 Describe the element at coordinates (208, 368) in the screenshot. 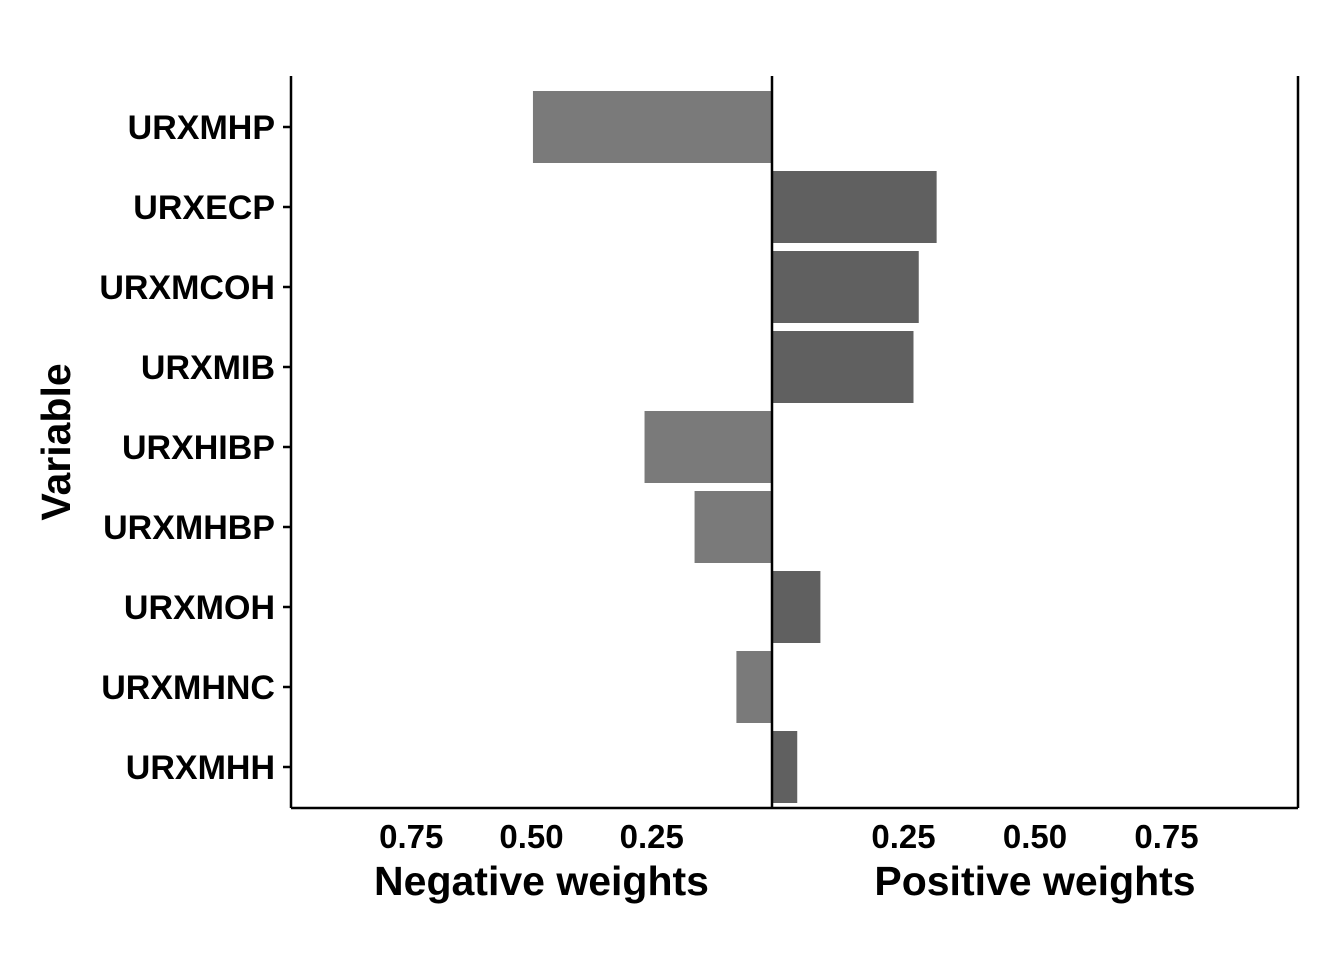

I see `category-label-urxmib: URXMIB` at that location.